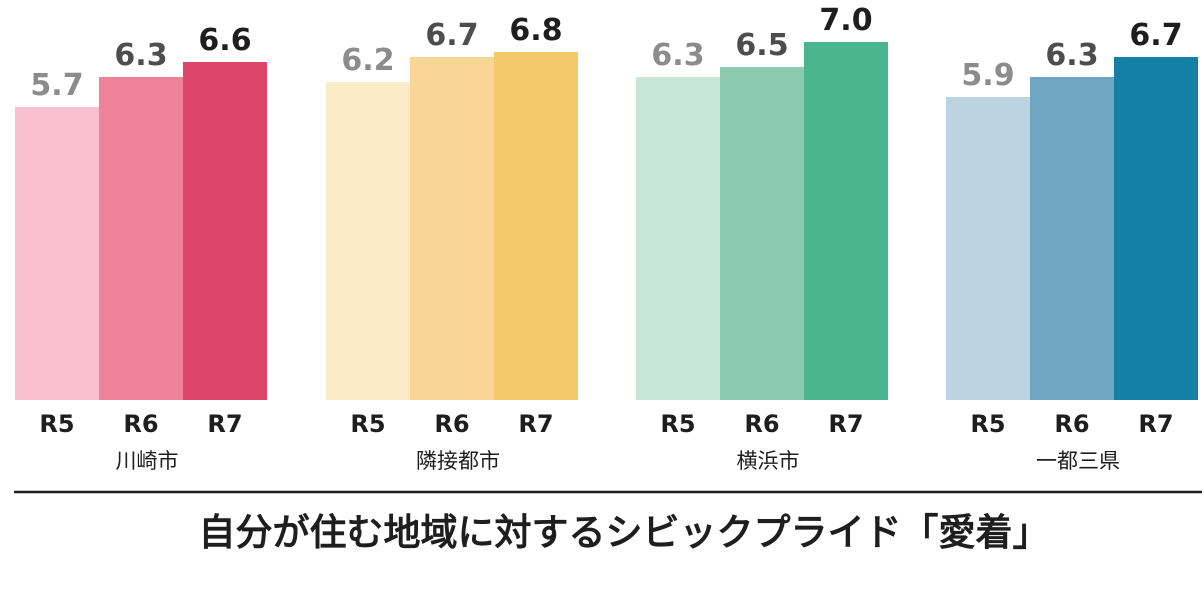  What do you see at coordinates (768, 461) in the screenshot?
I see `group-label-2: 横浜市` at bounding box center [768, 461].